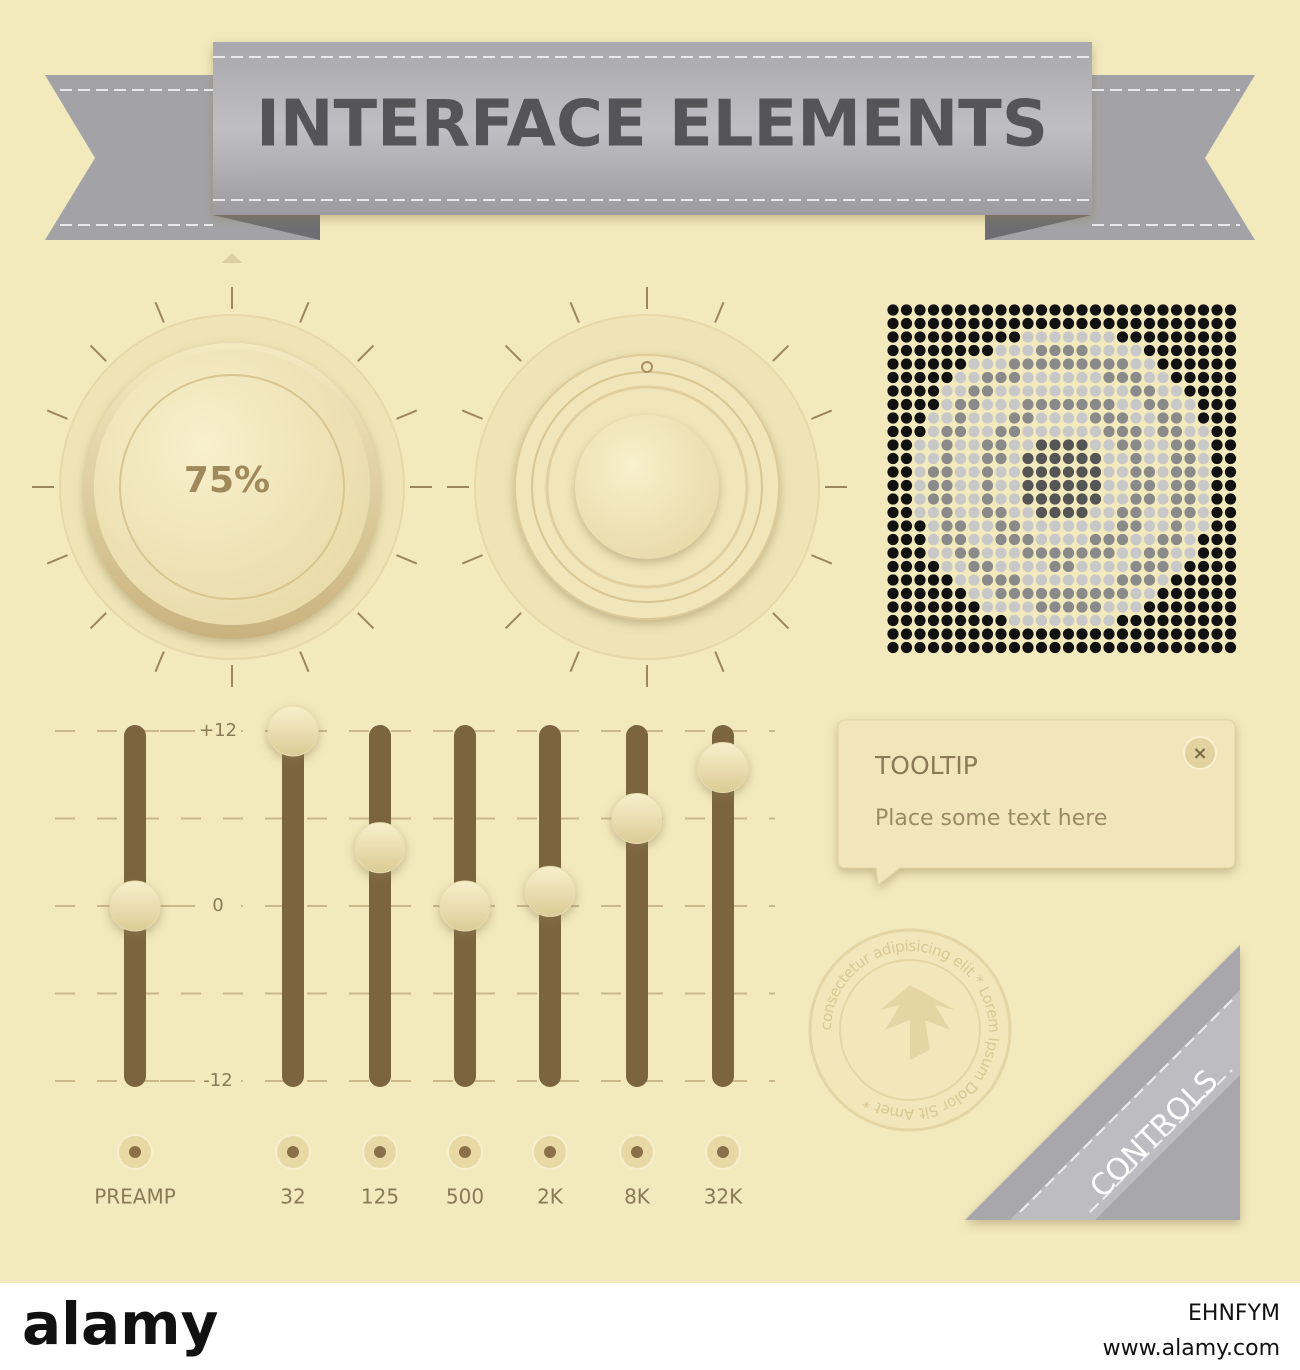  What do you see at coordinates (217, 905) in the screenshot?
I see `eq-scale-label: 0` at bounding box center [217, 905].